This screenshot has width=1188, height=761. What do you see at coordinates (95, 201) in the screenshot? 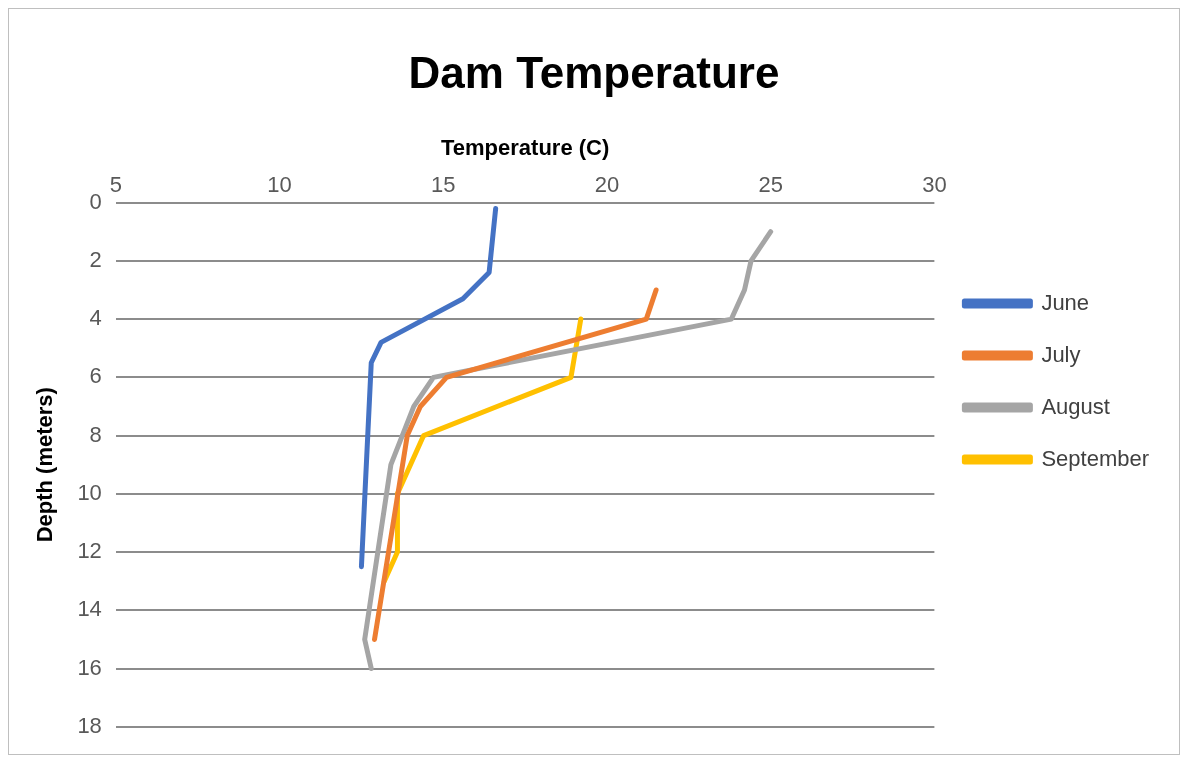
I see `y-tick-label: 0` at bounding box center [95, 201].